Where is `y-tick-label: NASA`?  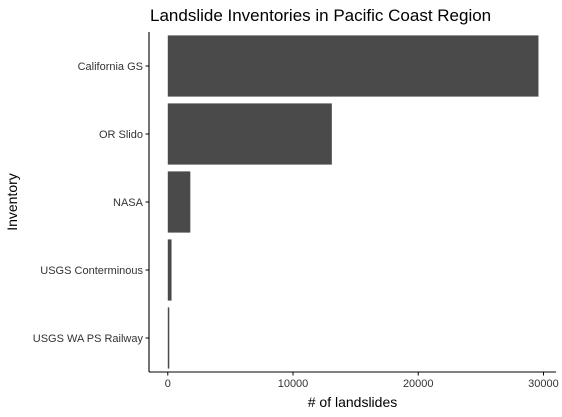 y-tick-label: NASA is located at coordinates (128, 203).